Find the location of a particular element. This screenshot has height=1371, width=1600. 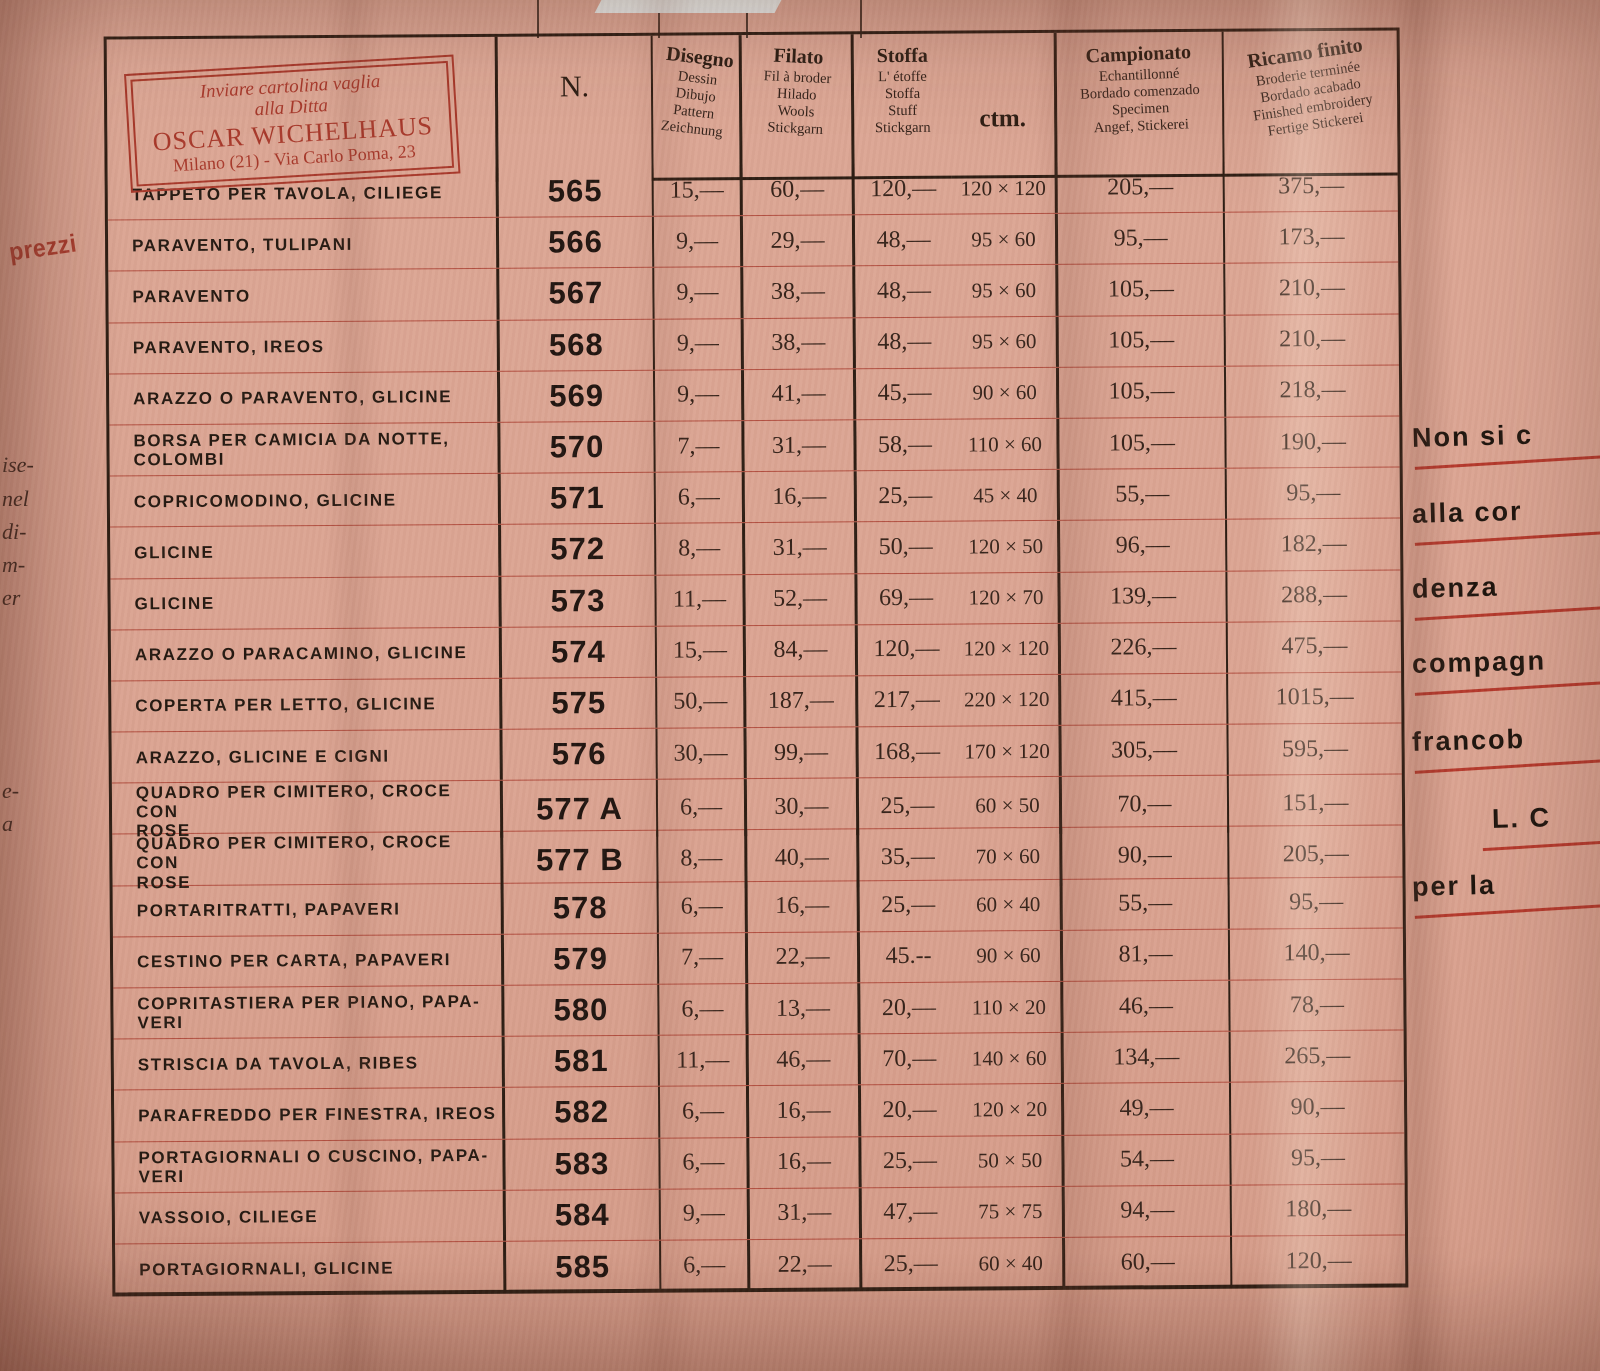

item-name: GLICINE is located at coordinates (174, 552).